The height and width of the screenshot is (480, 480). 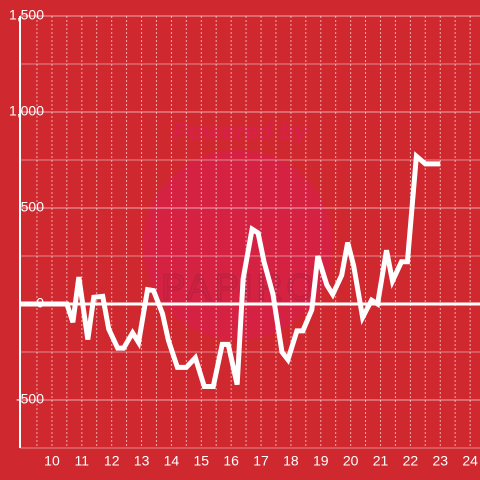 What do you see at coordinates (30, 399) in the screenshot?
I see `y-tick-label: -500` at bounding box center [30, 399].